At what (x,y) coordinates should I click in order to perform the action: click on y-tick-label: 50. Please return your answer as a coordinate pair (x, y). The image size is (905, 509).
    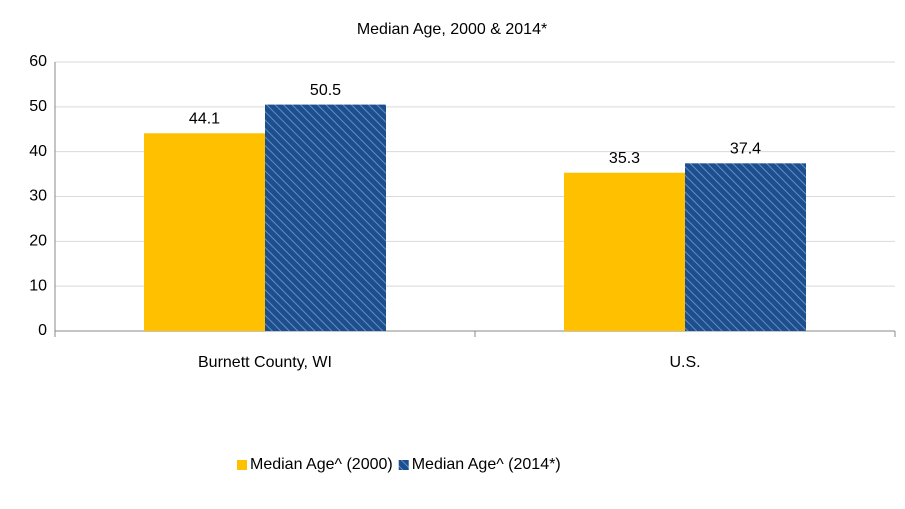
    Looking at the image, I should click on (38, 106).